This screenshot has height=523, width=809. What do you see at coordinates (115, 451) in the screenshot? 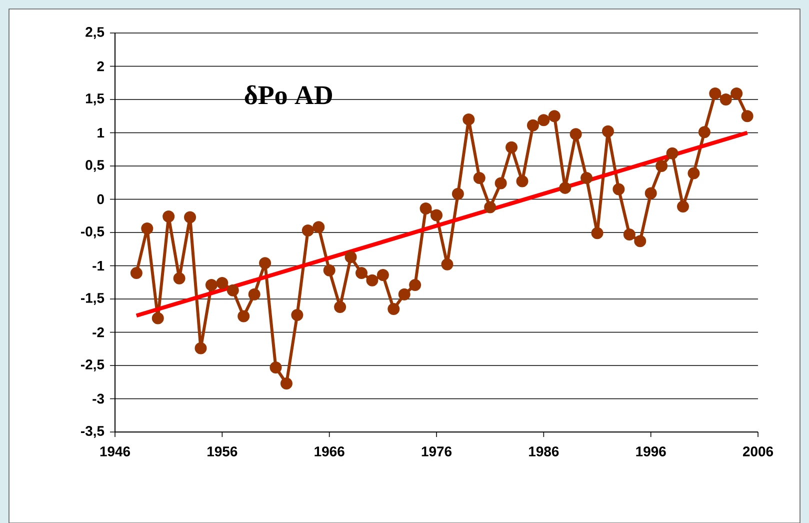
I see `x-tick-label: 1946` at bounding box center [115, 451].